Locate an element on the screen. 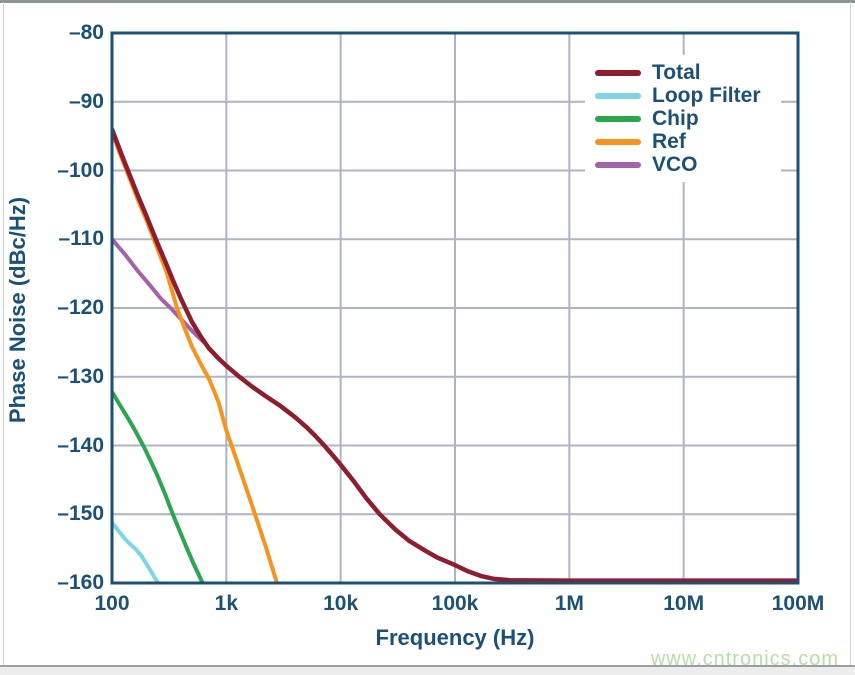 This screenshot has height=675, width=855. x-tick-label: 10M is located at coordinates (684, 603).